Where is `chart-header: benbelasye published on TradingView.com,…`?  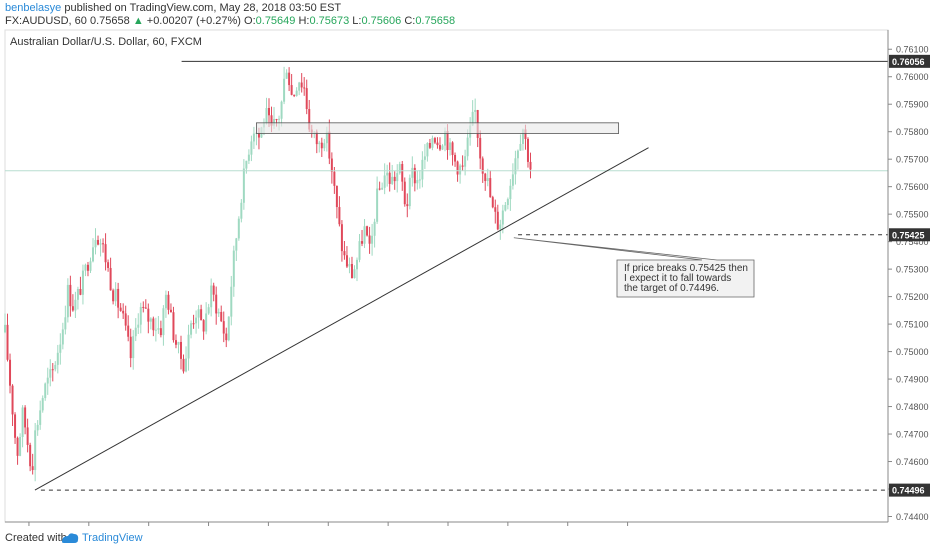
chart-header: benbelasye published on TradingView.com,… is located at coordinates (466, 14).